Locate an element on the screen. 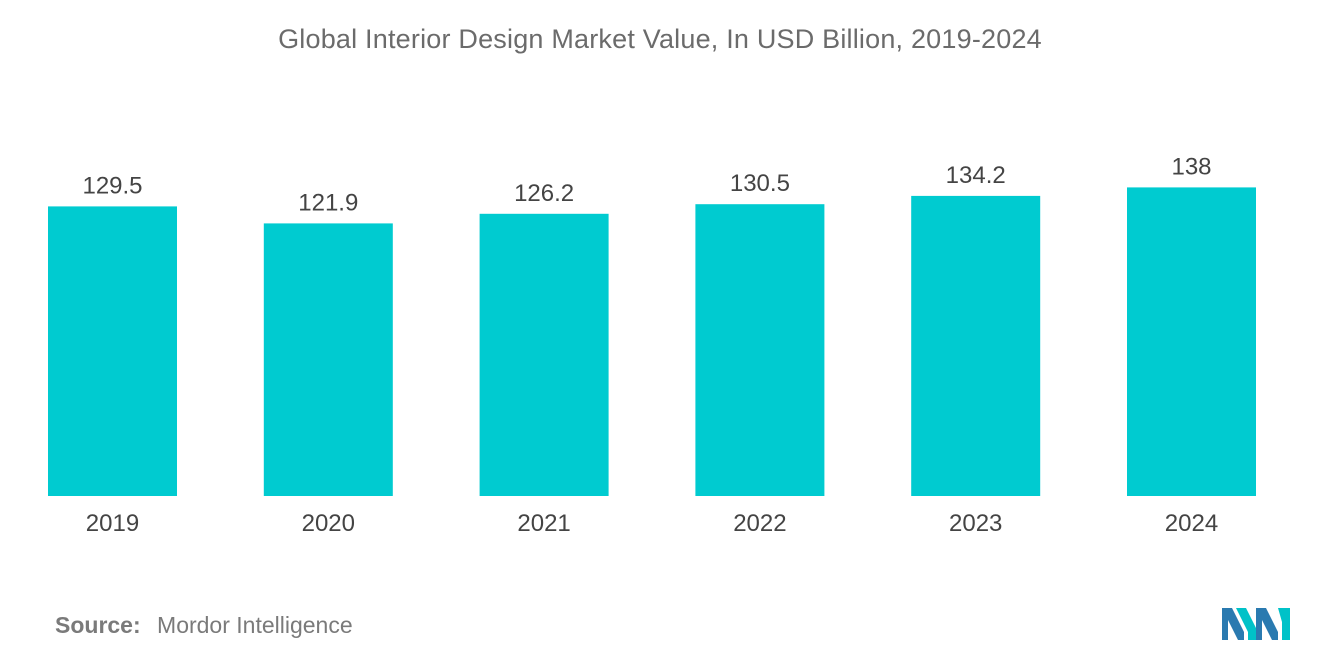  value-label-2019: 129.5 is located at coordinates (112, 185).